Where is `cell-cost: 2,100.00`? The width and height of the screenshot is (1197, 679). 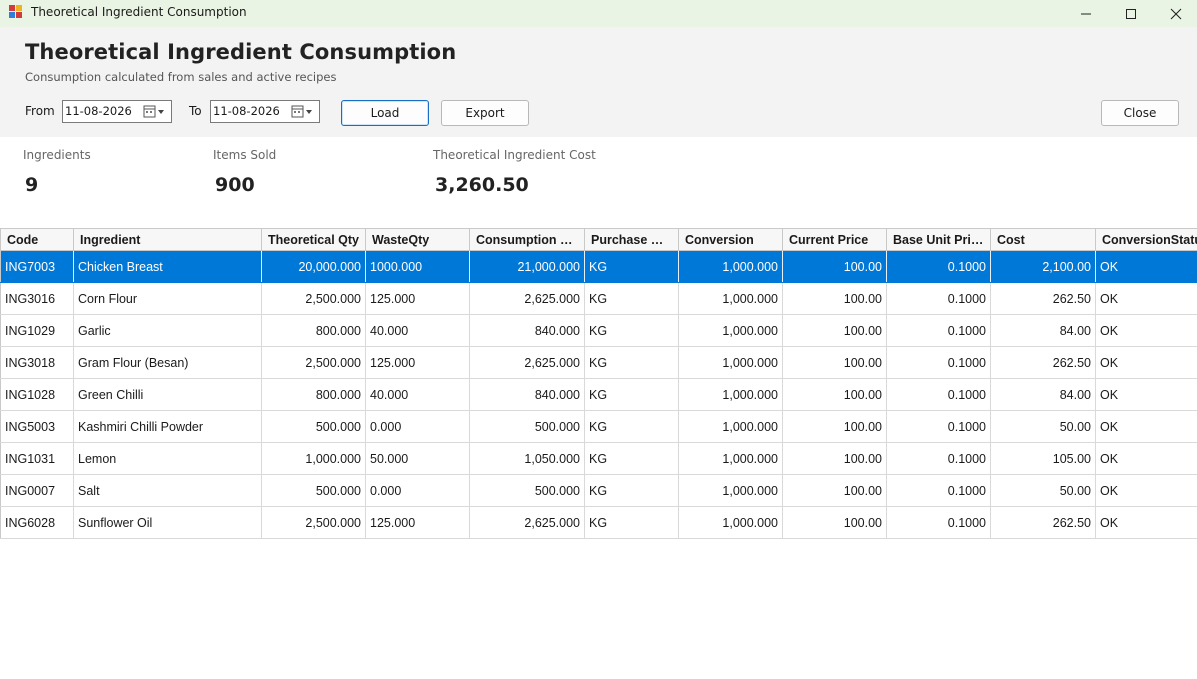 cell-cost: 2,100.00 is located at coordinates (1043, 266).